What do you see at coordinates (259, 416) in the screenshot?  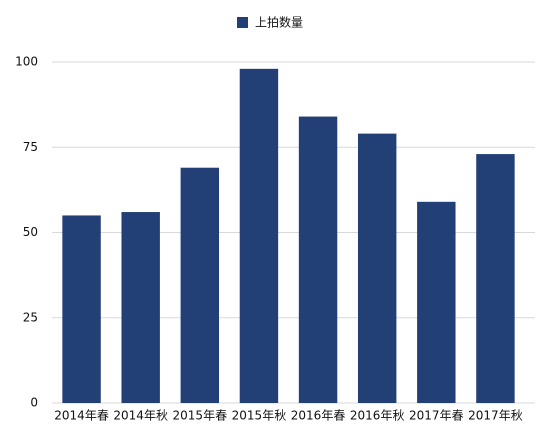 I see `x-tick-label: 2015年秋` at bounding box center [259, 416].